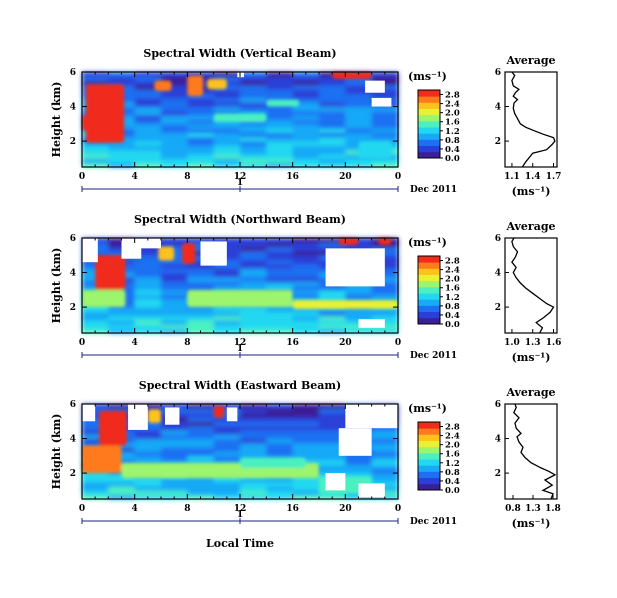  What do you see at coordinates (452, 123) in the screenshot?
I see `colorbar-tick-label: 1.6` at bounding box center [452, 123].